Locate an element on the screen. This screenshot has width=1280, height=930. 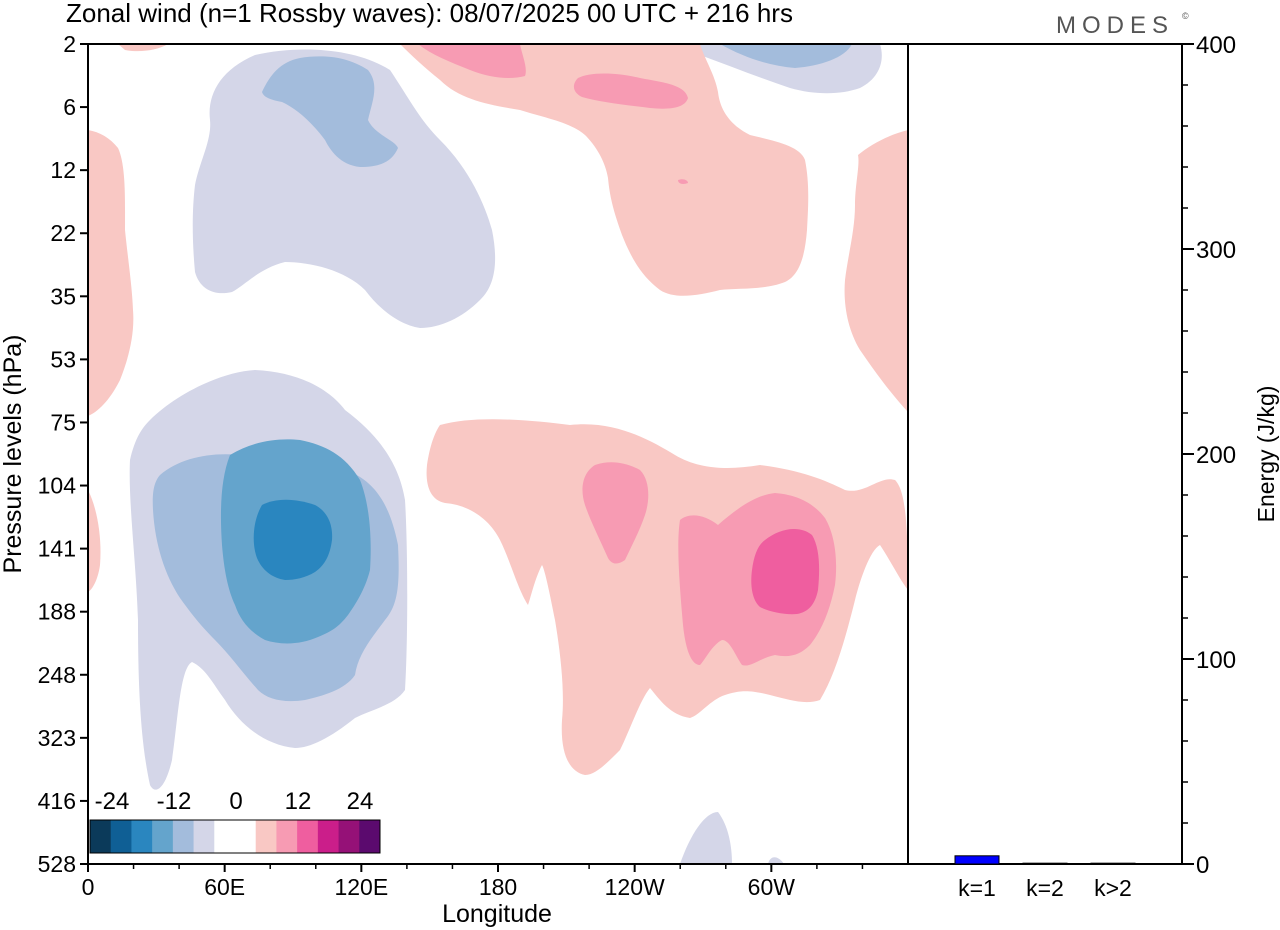
energy-category-label: k=1 is located at coordinates (977, 888).